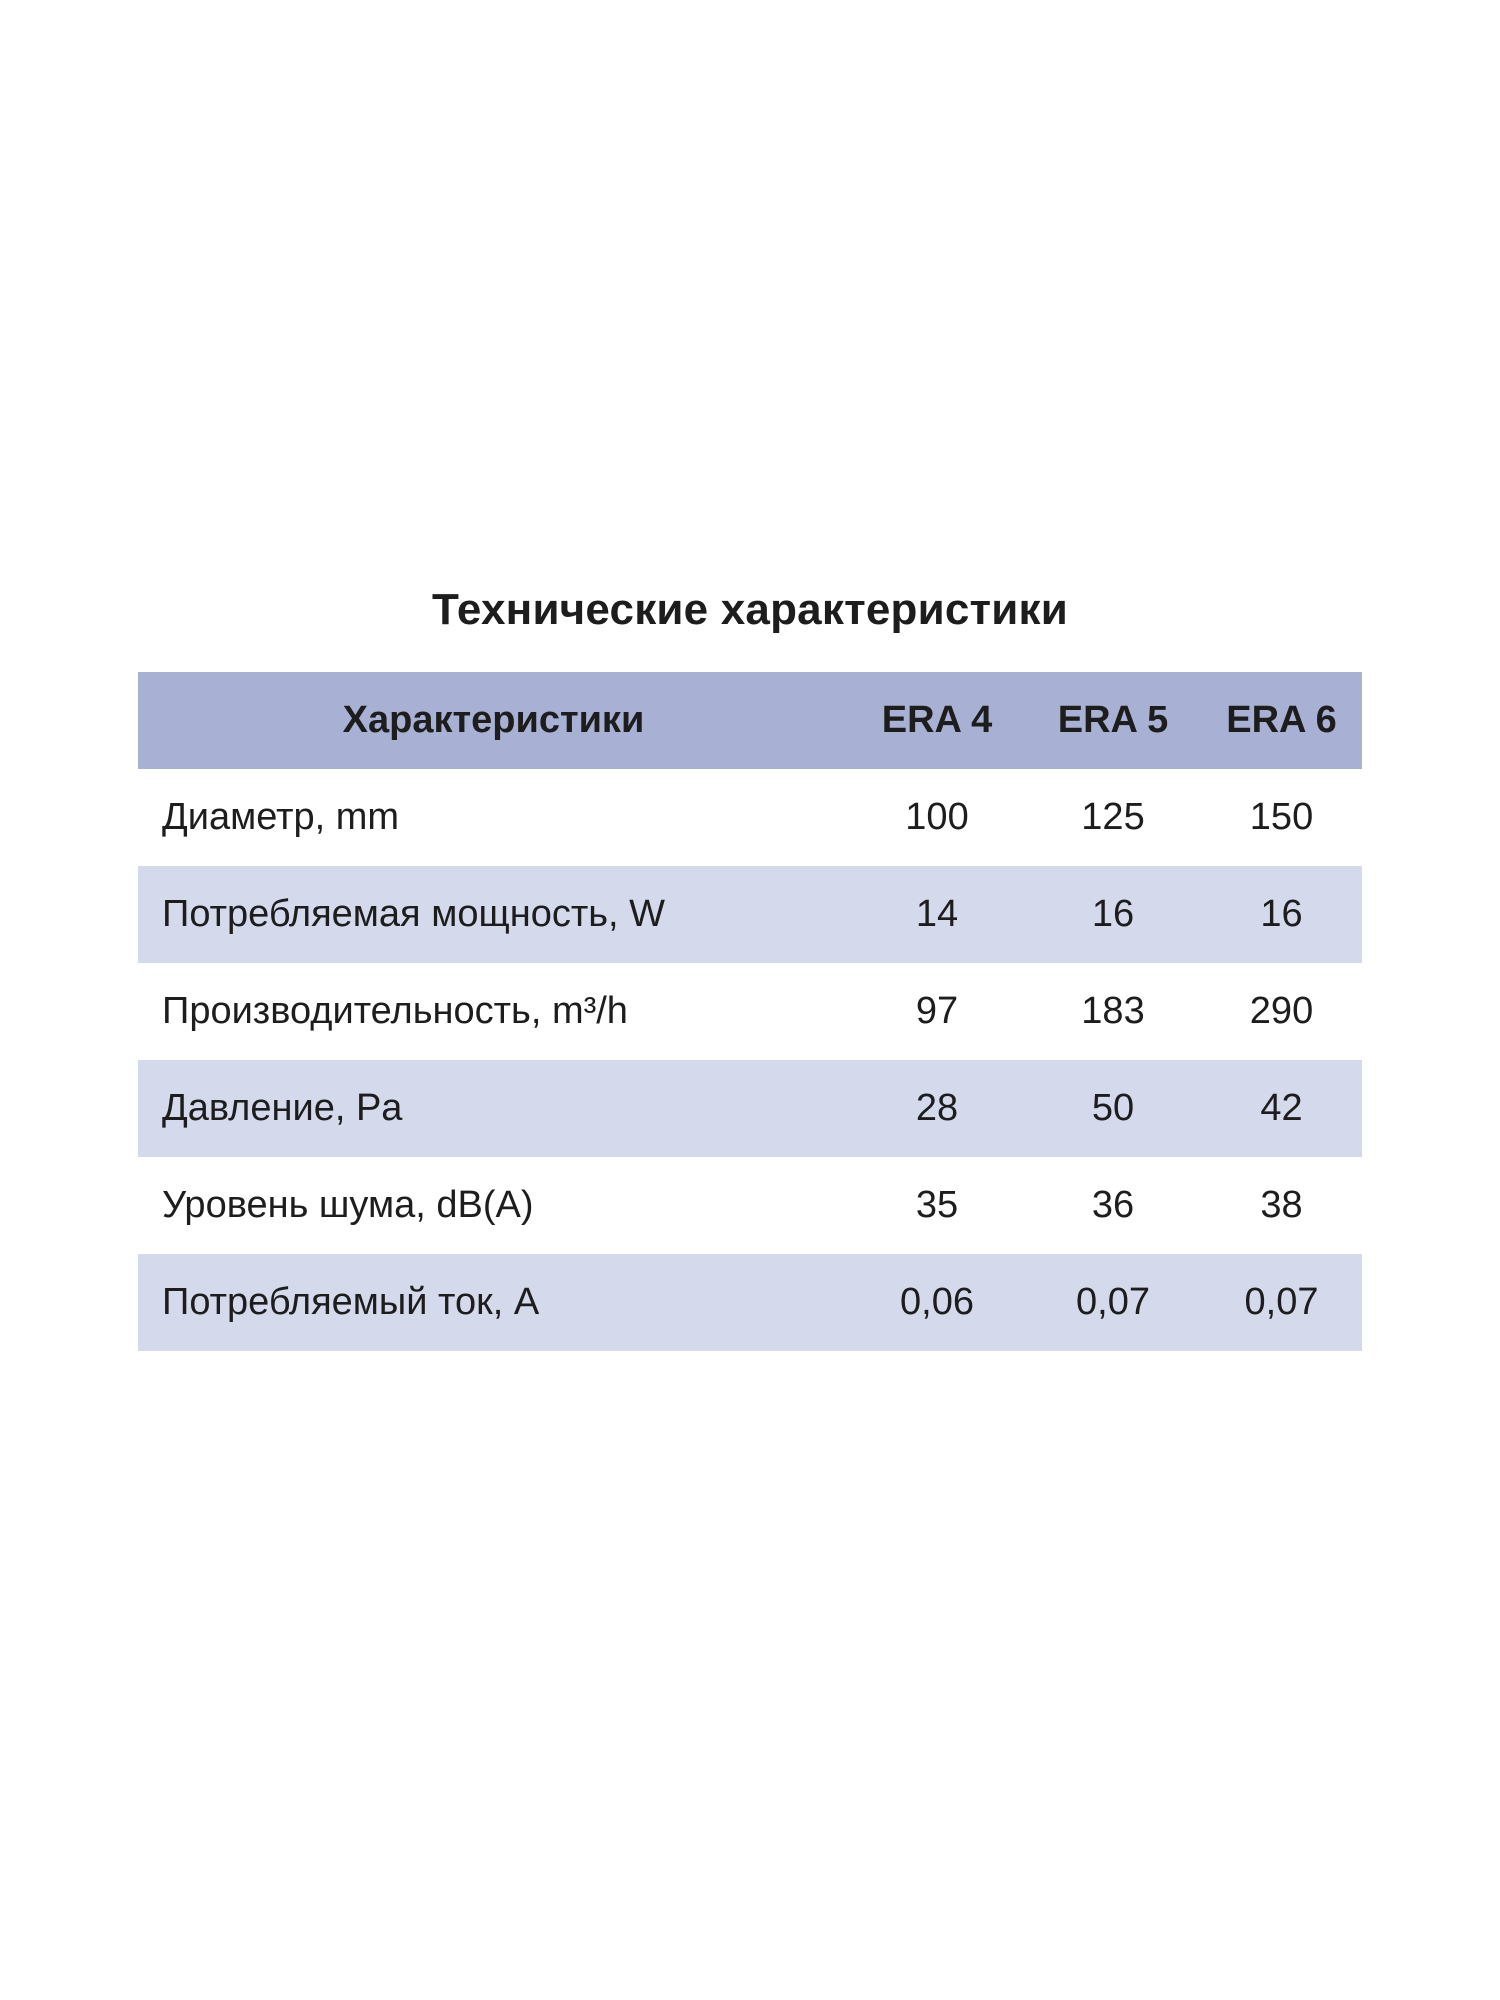 This screenshot has width=1500, height=2000. What do you see at coordinates (1281, 1204) in the screenshot?
I see `row-value: 38` at bounding box center [1281, 1204].